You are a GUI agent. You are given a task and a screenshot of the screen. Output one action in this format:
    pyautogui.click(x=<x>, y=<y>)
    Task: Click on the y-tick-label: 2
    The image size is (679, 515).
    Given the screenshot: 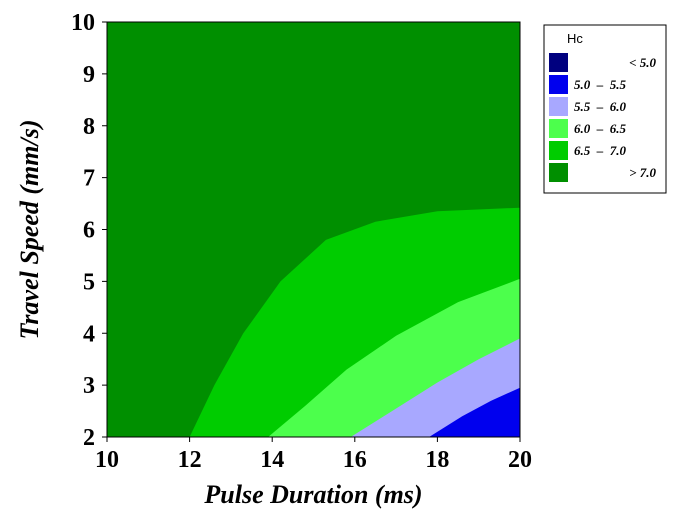 What is the action you would take?
    pyautogui.click(x=89, y=438)
    